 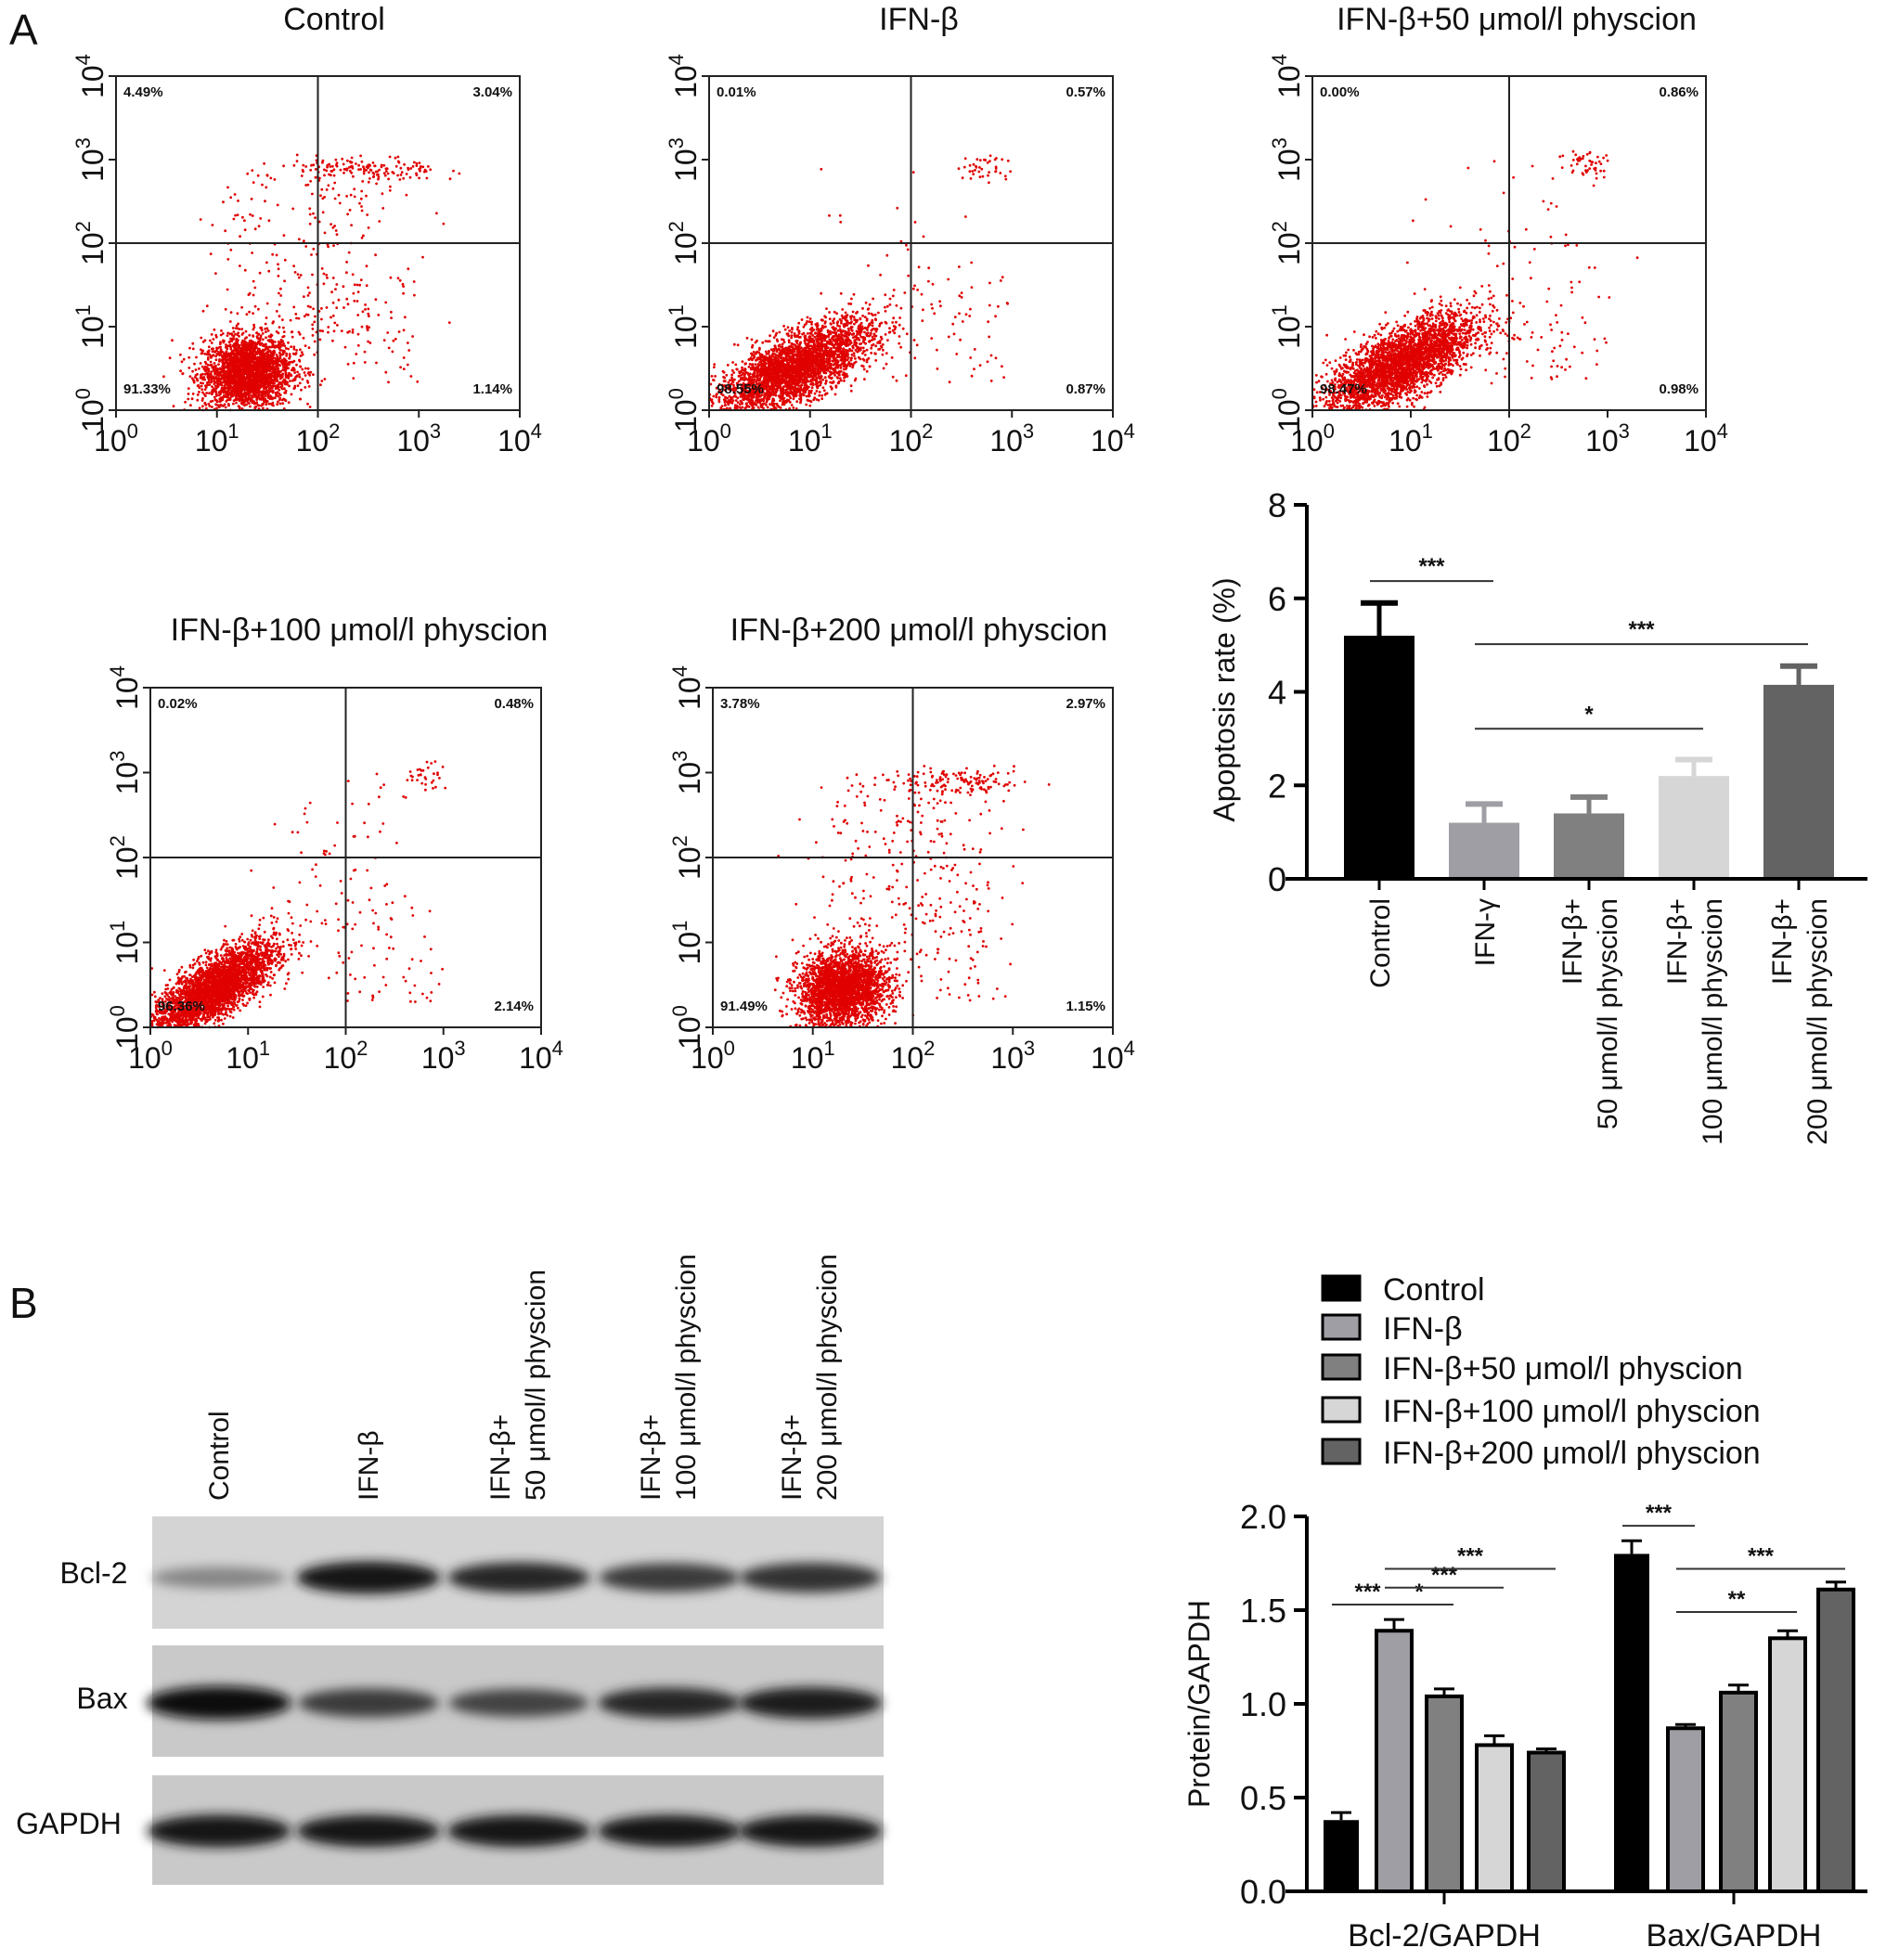 What do you see at coordinates (537, 431) in the screenshot?
I see `tick-exponent: 4` at bounding box center [537, 431].